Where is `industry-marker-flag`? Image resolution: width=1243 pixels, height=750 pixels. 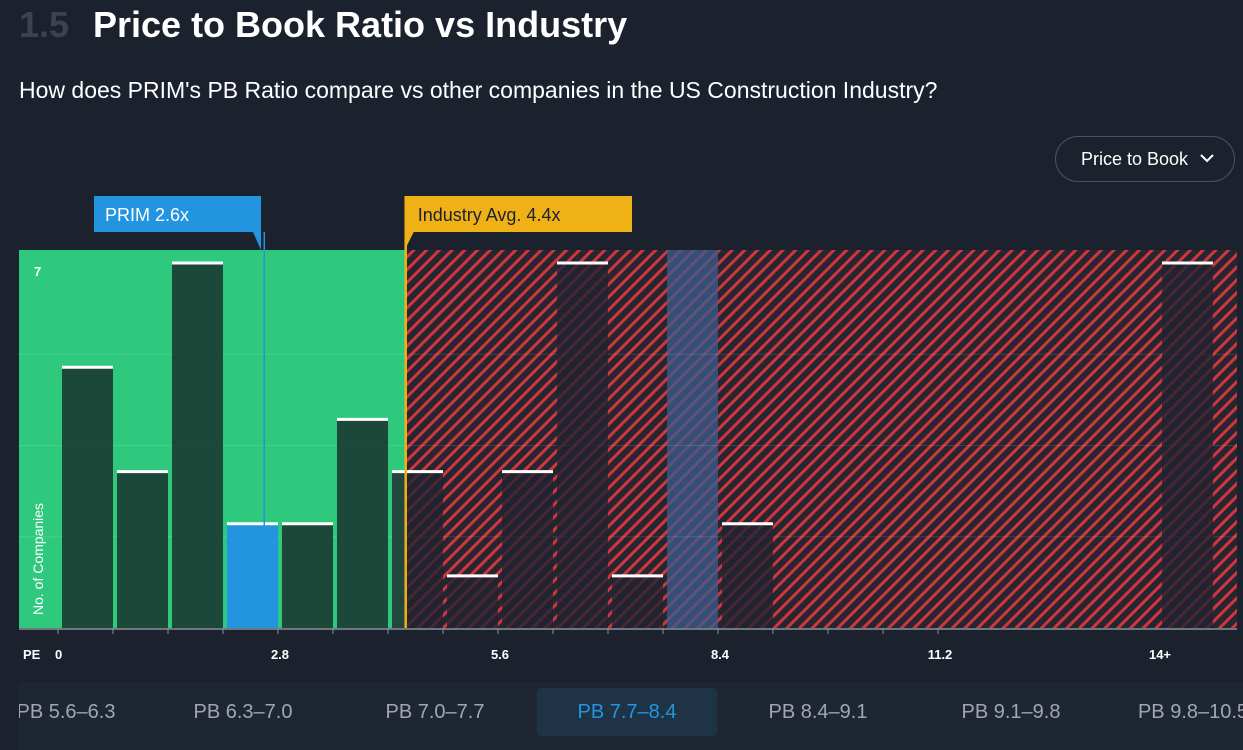
industry-marker-flag is located at coordinates (518, 223).